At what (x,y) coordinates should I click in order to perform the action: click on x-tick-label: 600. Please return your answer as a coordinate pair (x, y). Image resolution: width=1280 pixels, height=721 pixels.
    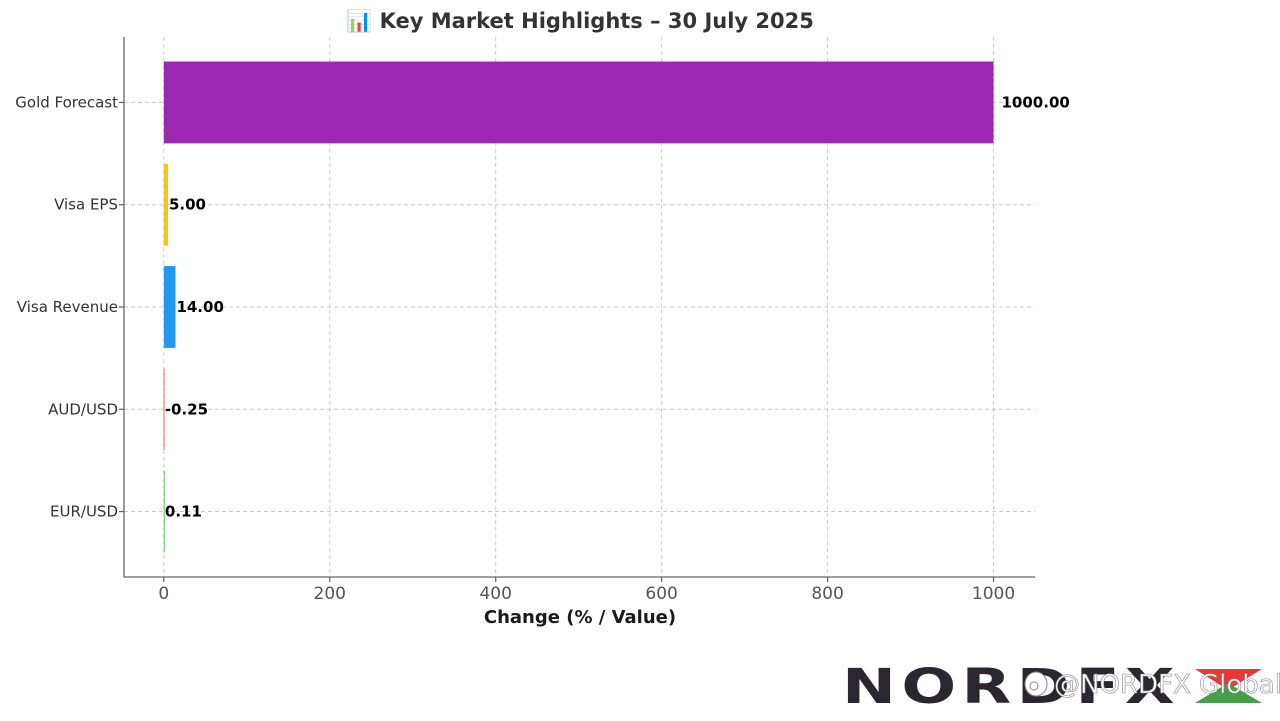
    Looking at the image, I should click on (661, 594).